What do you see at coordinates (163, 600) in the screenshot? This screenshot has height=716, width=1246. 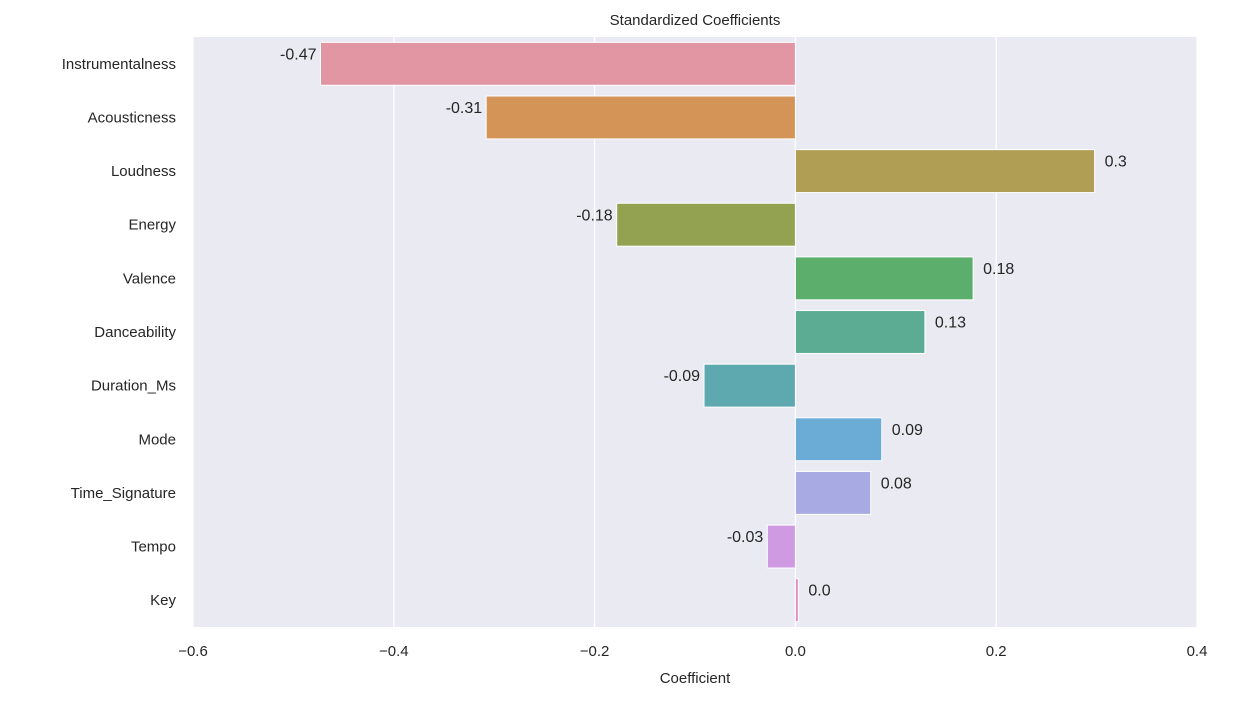 I see `category-label: Key` at bounding box center [163, 600].